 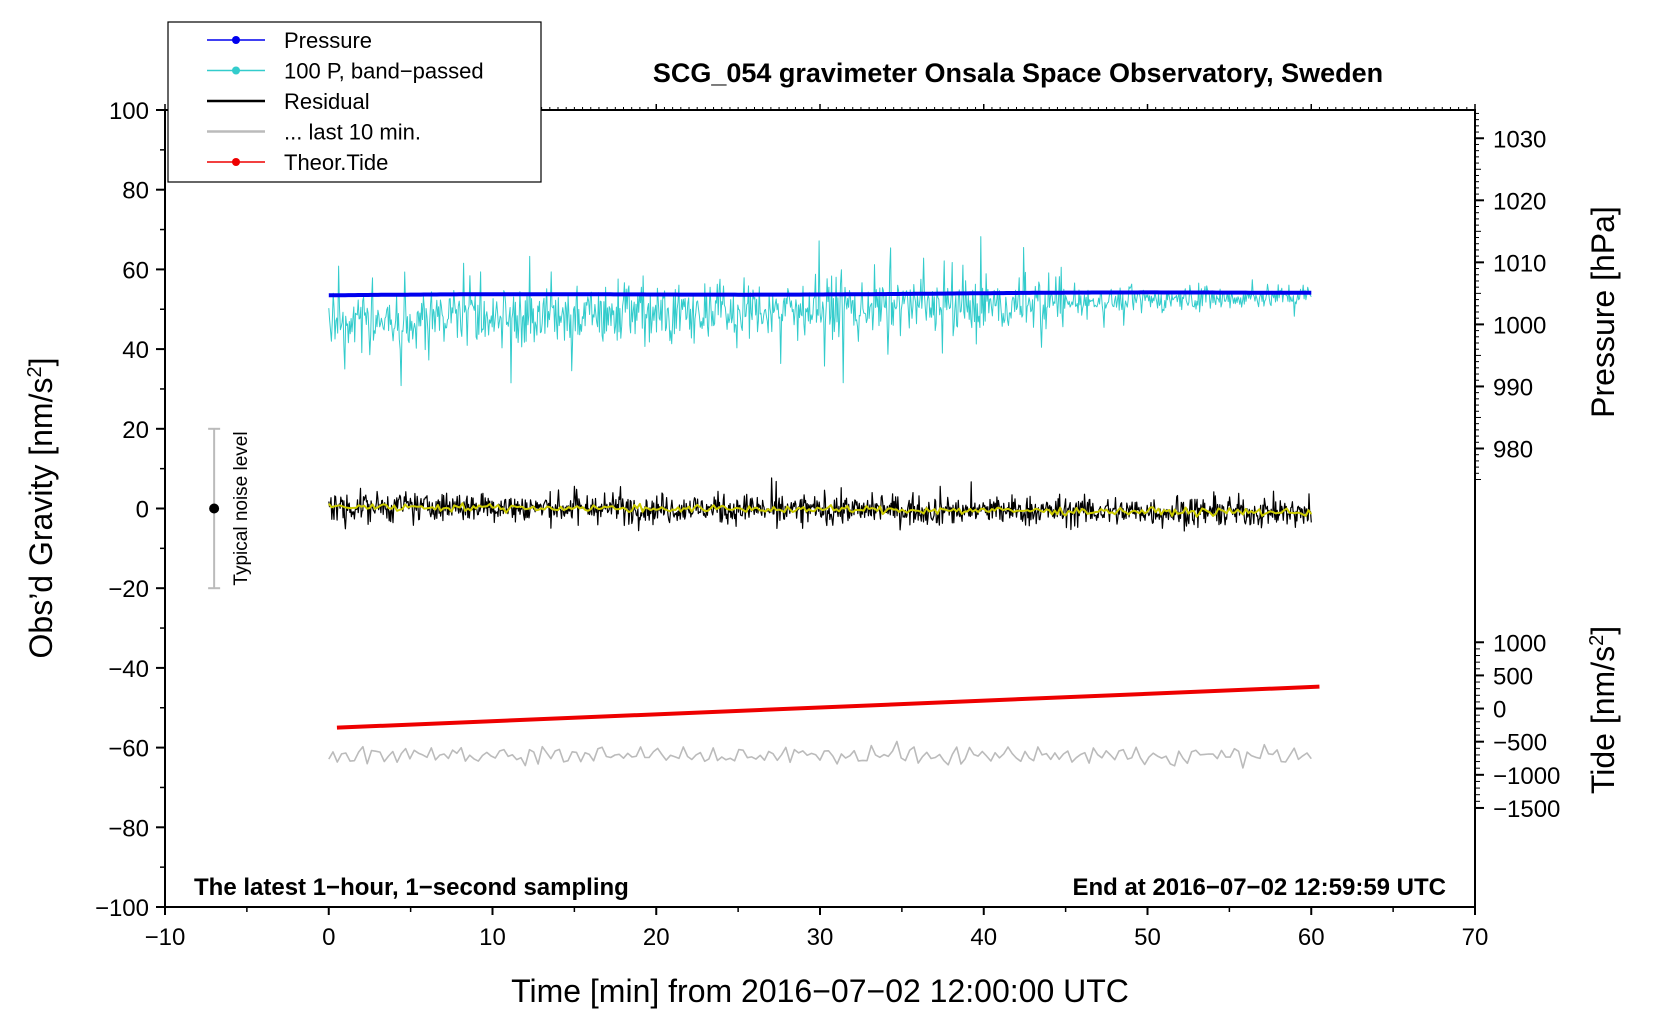 I want to click on x-tick-label: 40, so click(x=983, y=937).